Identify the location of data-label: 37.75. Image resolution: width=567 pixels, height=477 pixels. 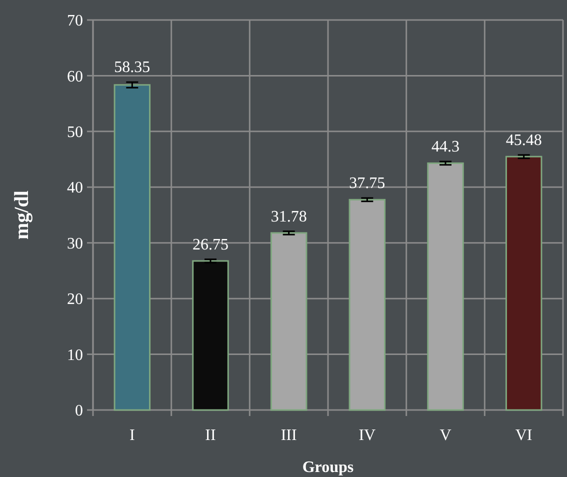
(367, 183).